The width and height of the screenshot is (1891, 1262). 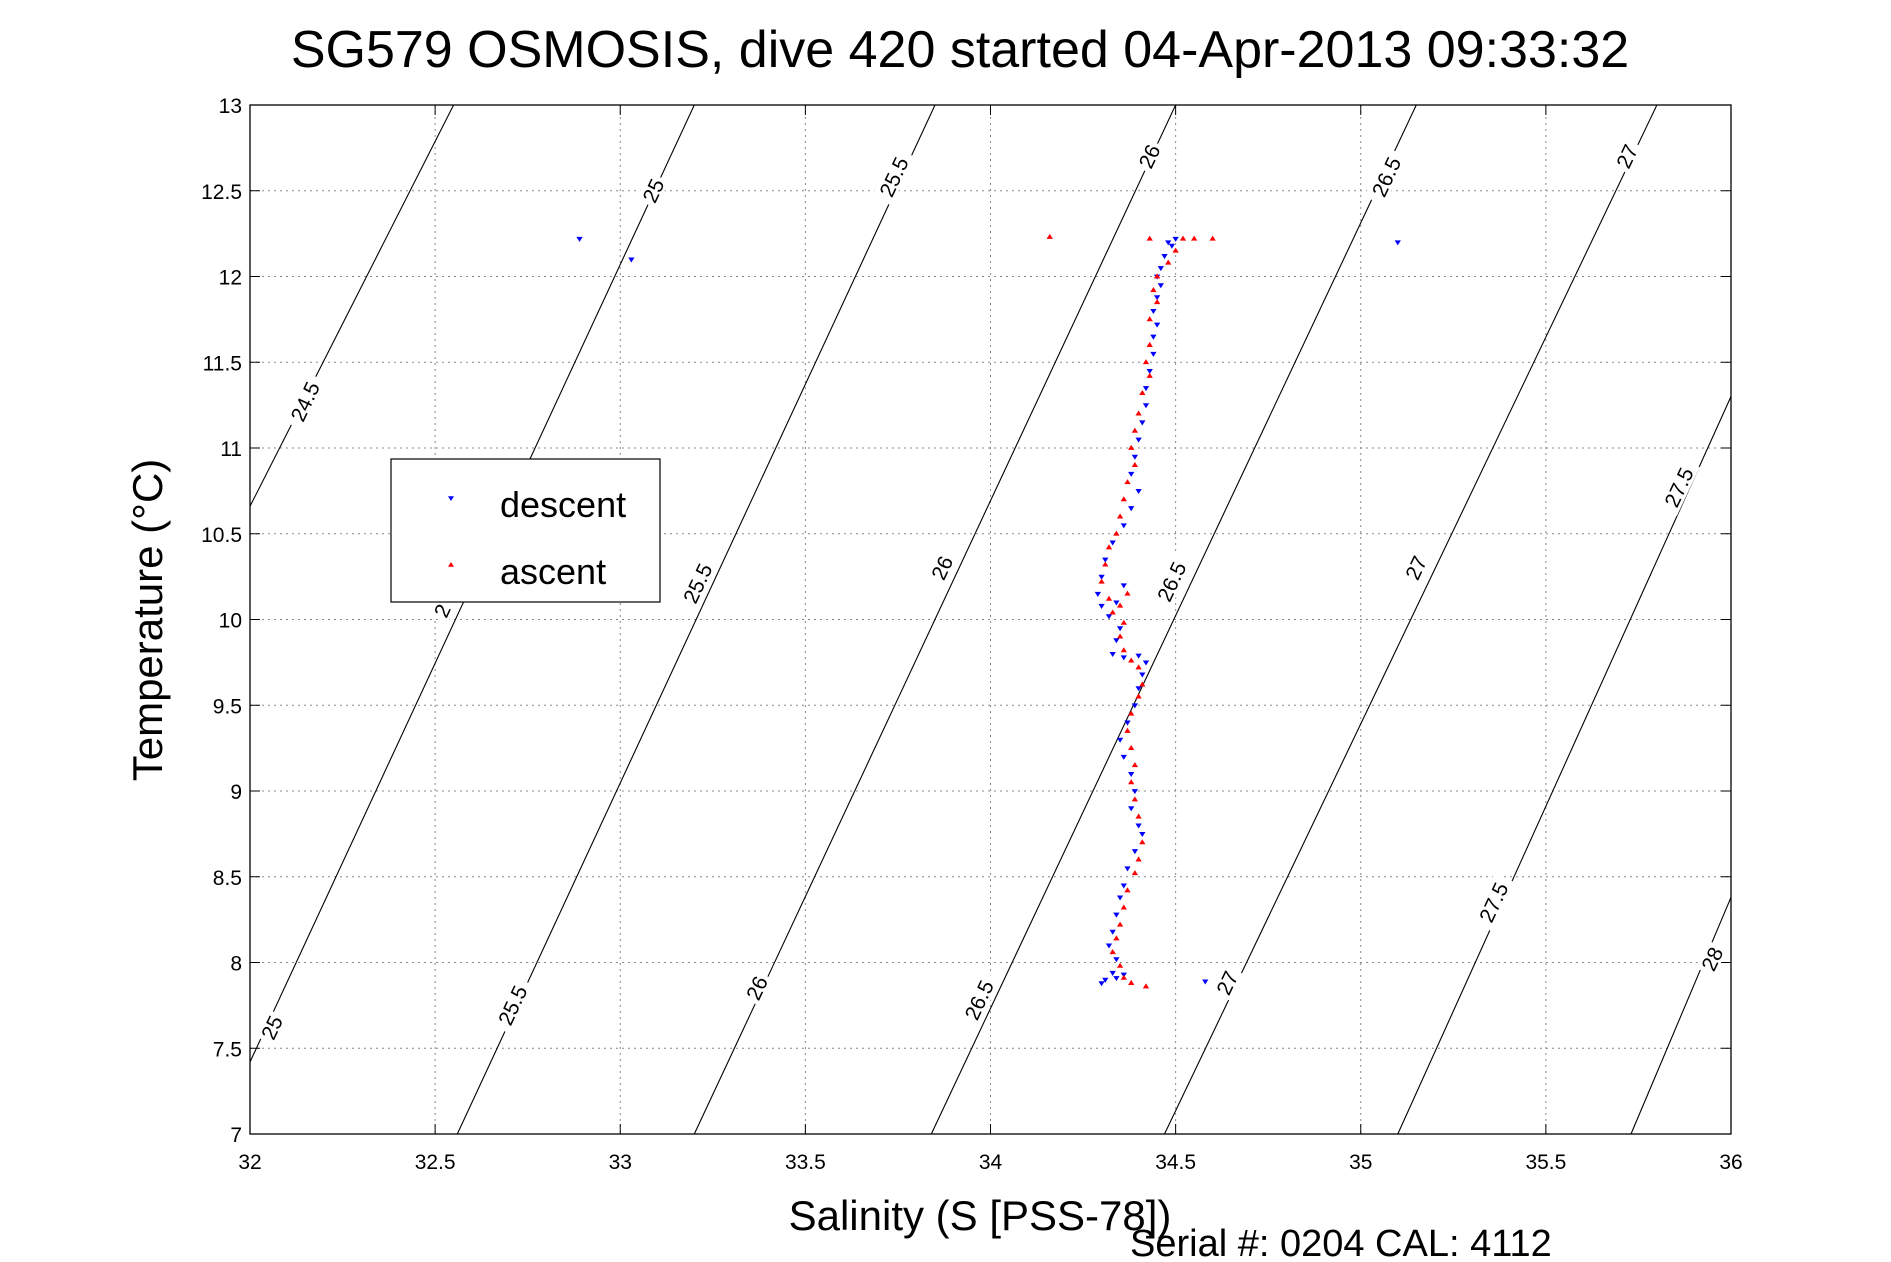 What do you see at coordinates (230, 278) in the screenshot?
I see `y-tick-label: 12` at bounding box center [230, 278].